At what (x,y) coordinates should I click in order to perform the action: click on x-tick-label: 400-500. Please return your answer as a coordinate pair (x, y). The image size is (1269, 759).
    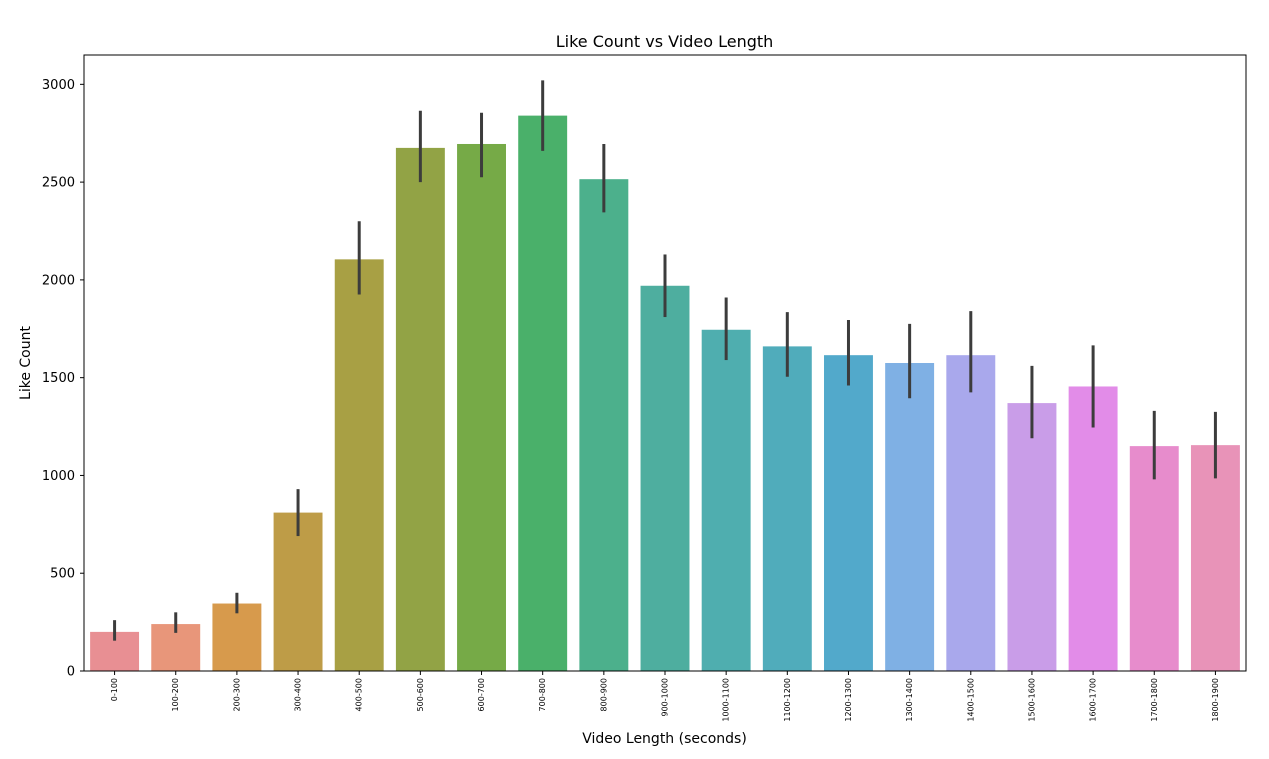
    Looking at the image, I should click on (359, 694).